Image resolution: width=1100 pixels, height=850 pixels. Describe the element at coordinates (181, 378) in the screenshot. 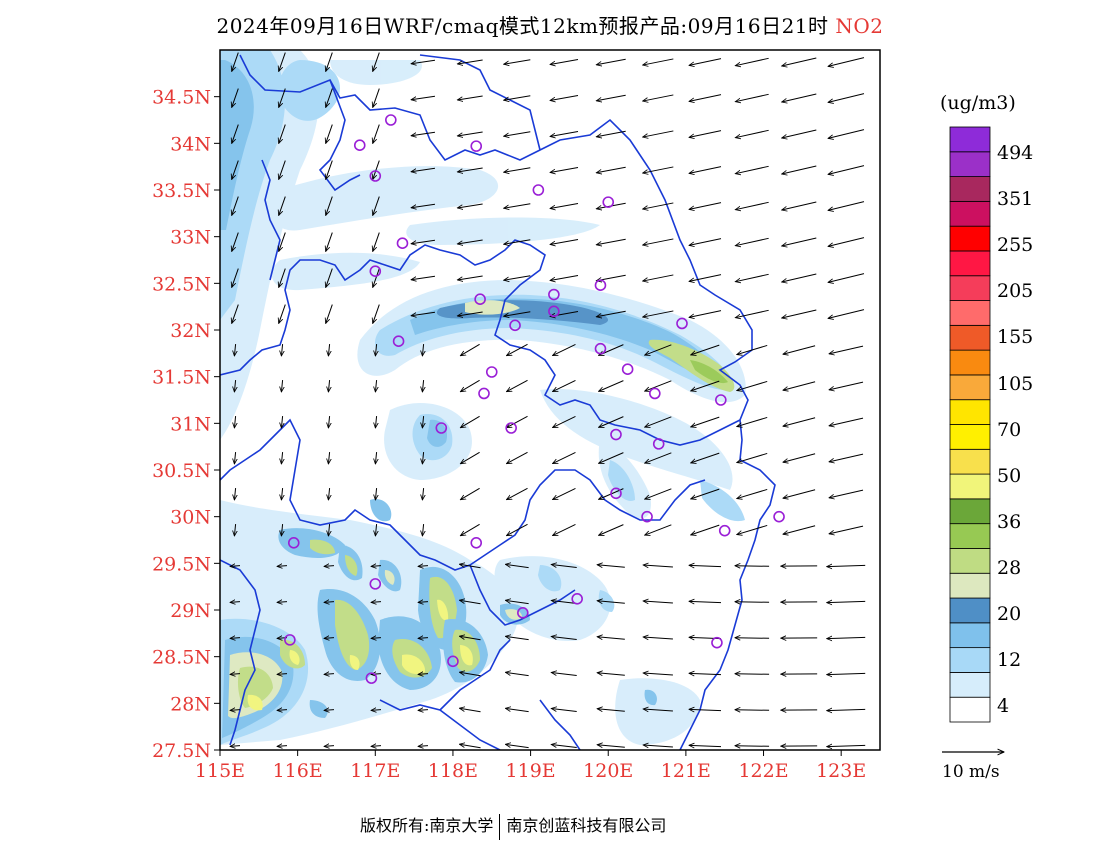

I see `lat-tick-label: 31.5N` at that location.